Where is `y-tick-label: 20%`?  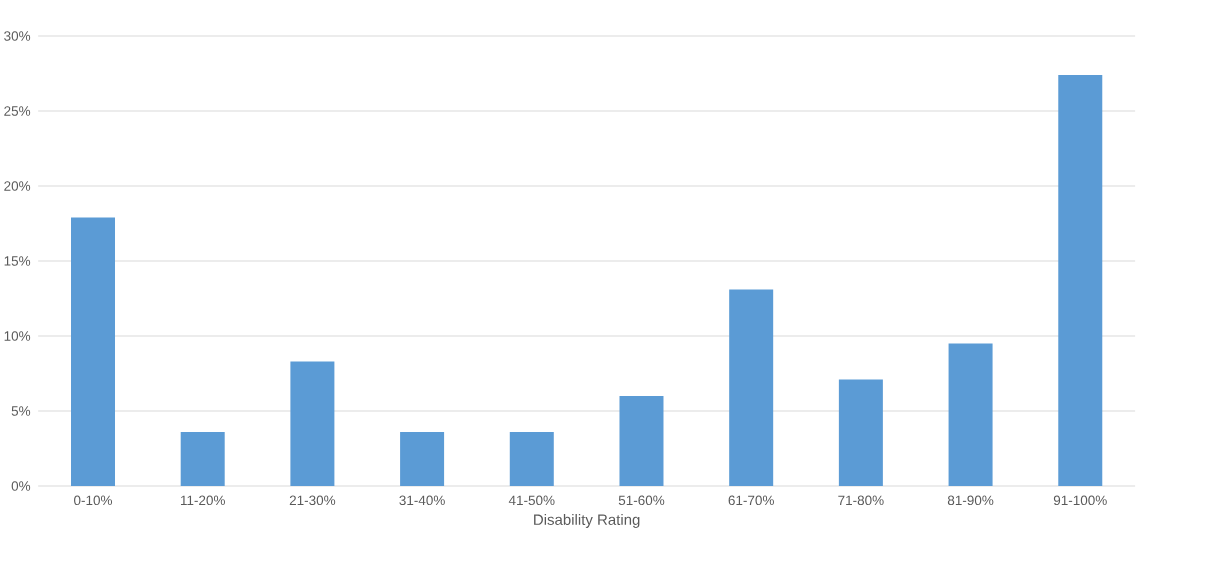
y-tick-label: 20% is located at coordinates (17, 186).